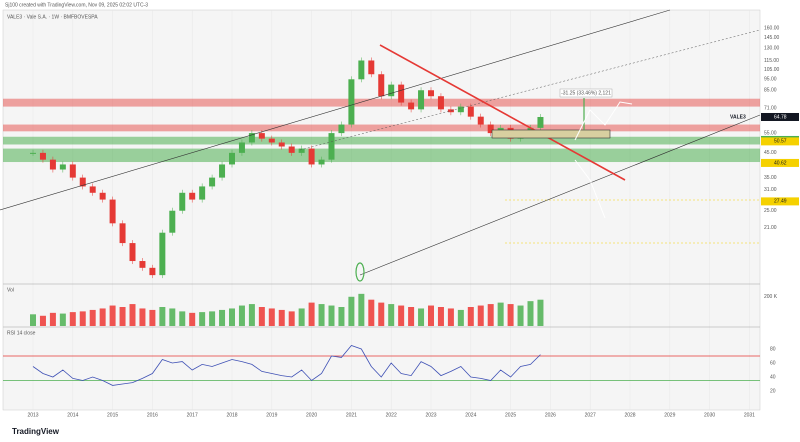  I want to click on year-label: 2030, so click(709, 415).